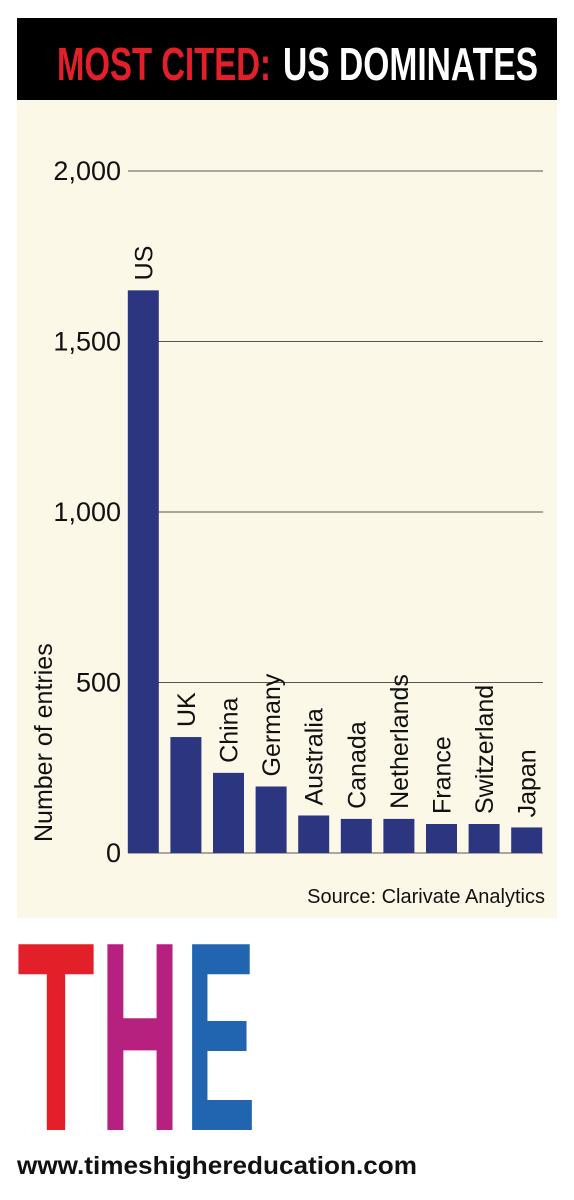  What do you see at coordinates (87, 171) in the screenshot?
I see `y-tick-label: 2,000` at bounding box center [87, 171].